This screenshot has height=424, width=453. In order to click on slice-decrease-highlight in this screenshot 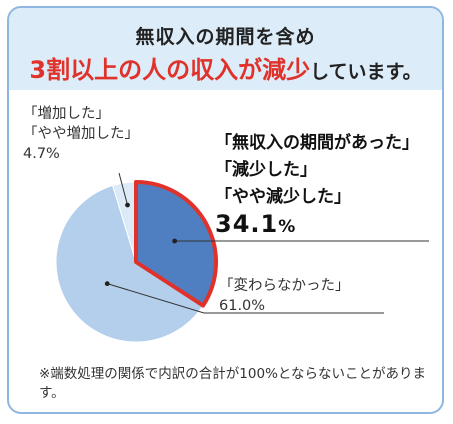, I will do `click(176, 244)`.